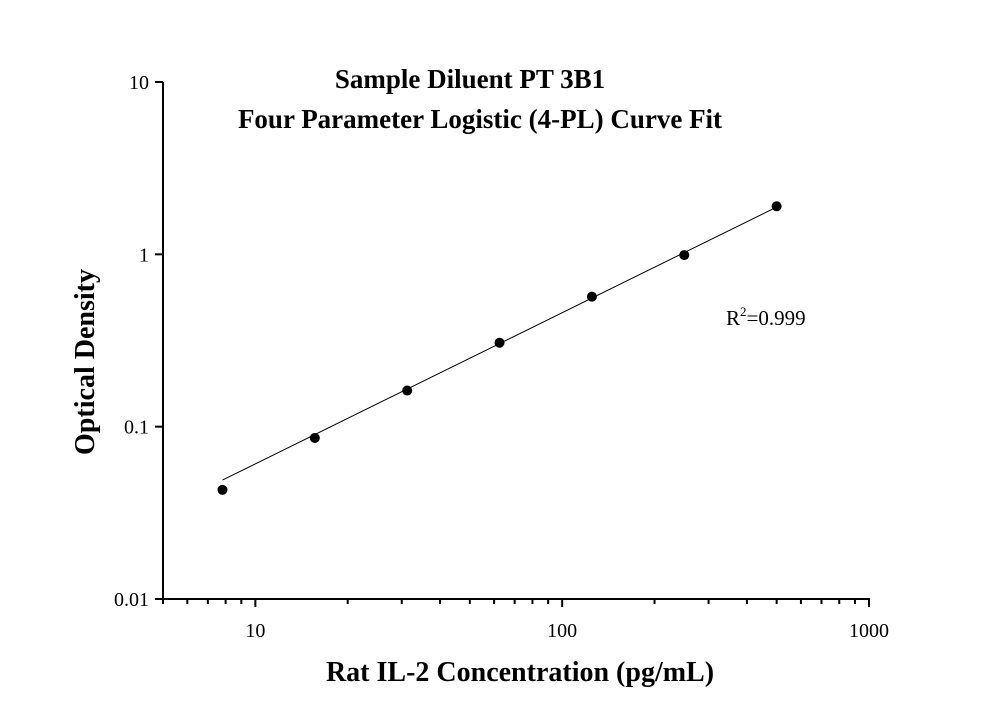  Describe the element at coordinates (255, 631) in the screenshot. I see `x-tick-label: 10` at that location.